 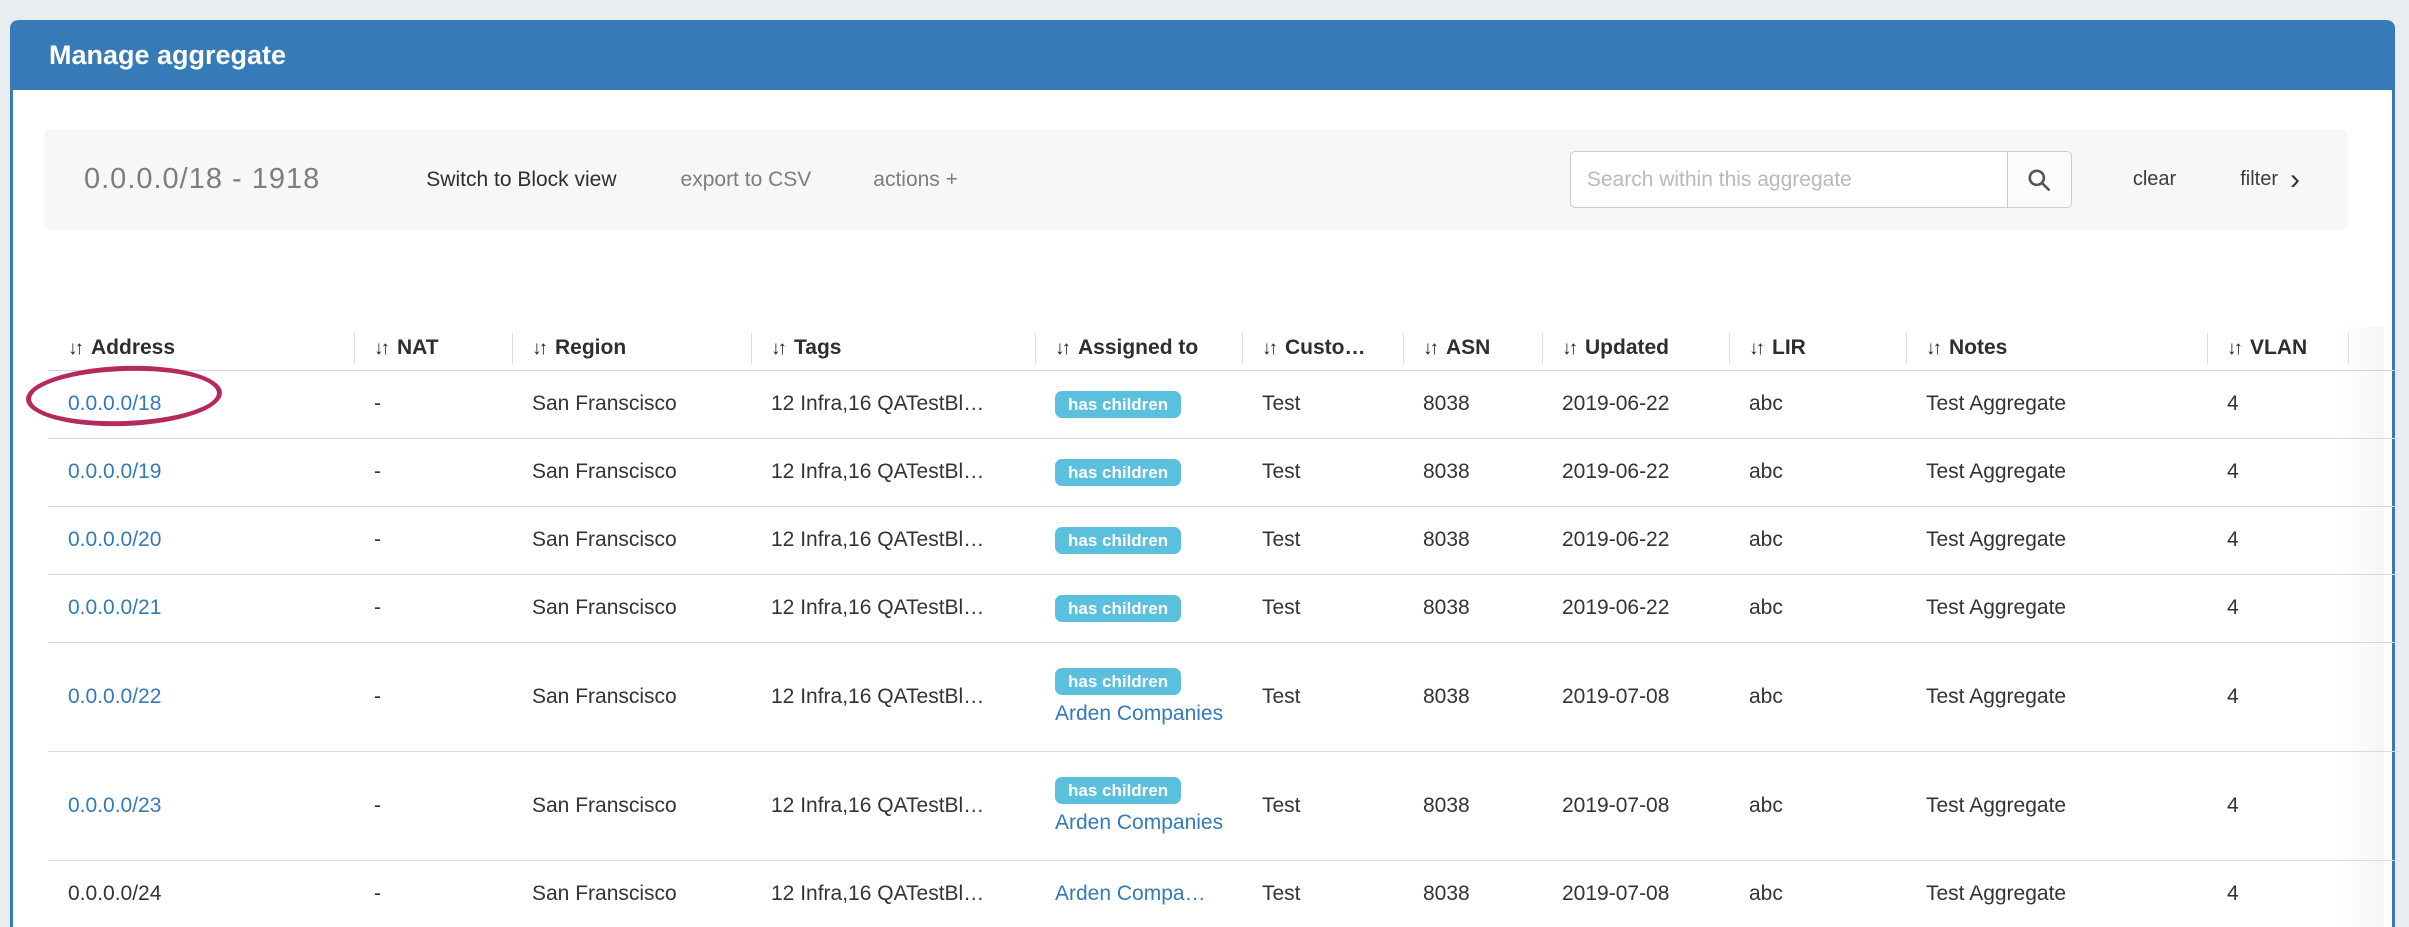 I want to click on address-link: 0.0.0.0/22, so click(x=115, y=696).